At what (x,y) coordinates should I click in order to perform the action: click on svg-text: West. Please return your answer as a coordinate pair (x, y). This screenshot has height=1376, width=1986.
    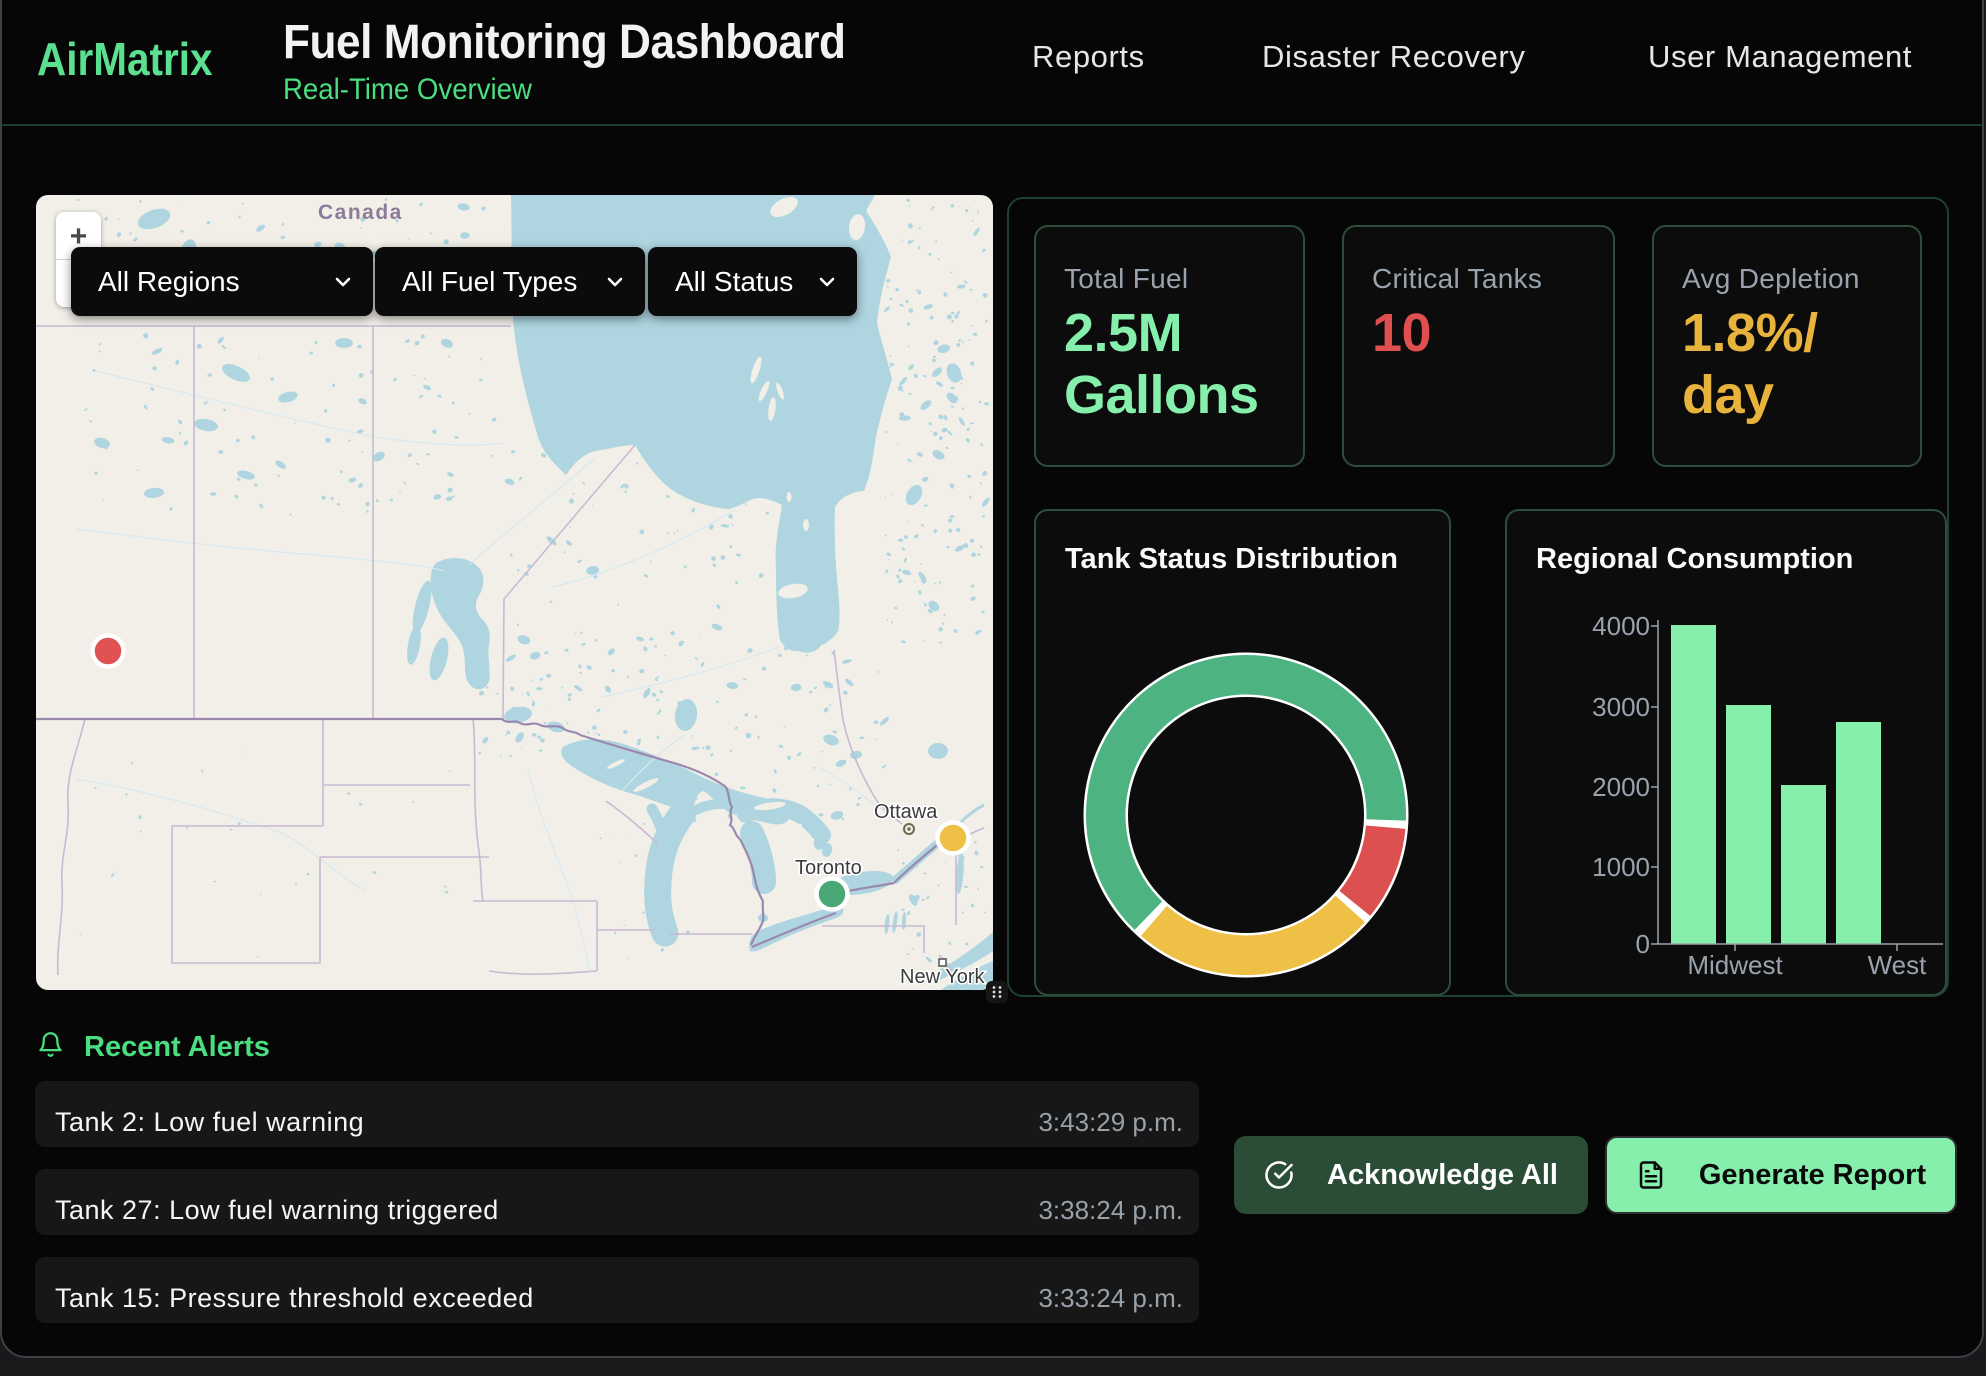
    Looking at the image, I should click on (1898, 965).